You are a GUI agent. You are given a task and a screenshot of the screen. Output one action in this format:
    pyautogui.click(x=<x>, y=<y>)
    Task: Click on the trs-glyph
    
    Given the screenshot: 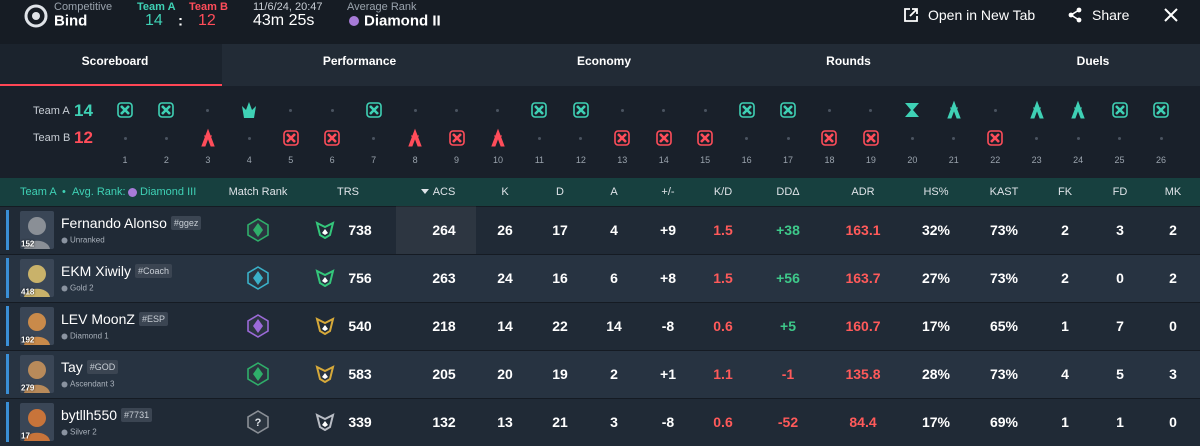 What is the action you would take?
    pyautogui.click(x=325, y=278)
    